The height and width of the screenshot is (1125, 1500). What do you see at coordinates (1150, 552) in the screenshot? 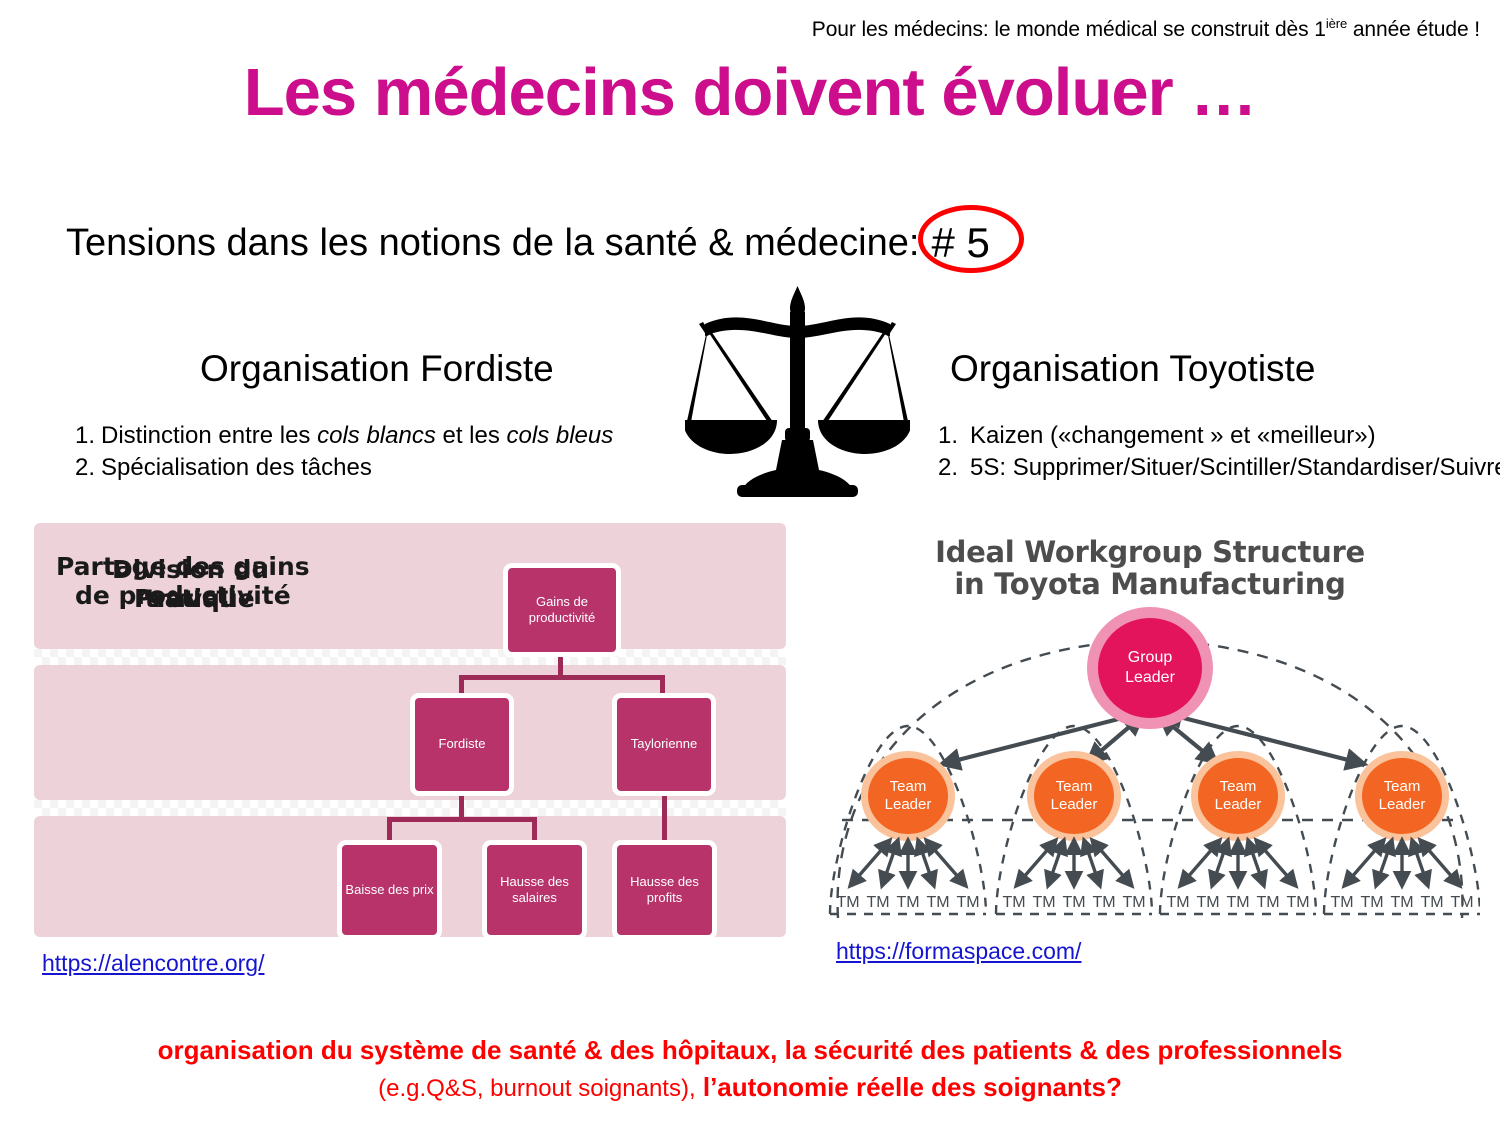
I see `toyota-title-line-1: Ideal Workgroup Structure` at bounding box center [1150, 552].